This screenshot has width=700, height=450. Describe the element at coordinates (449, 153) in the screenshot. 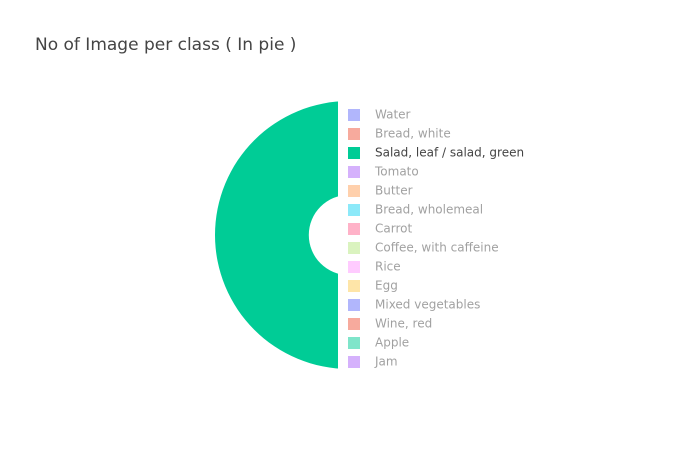

I see `legend-label: Salad, leaf / salad, green` at that location.